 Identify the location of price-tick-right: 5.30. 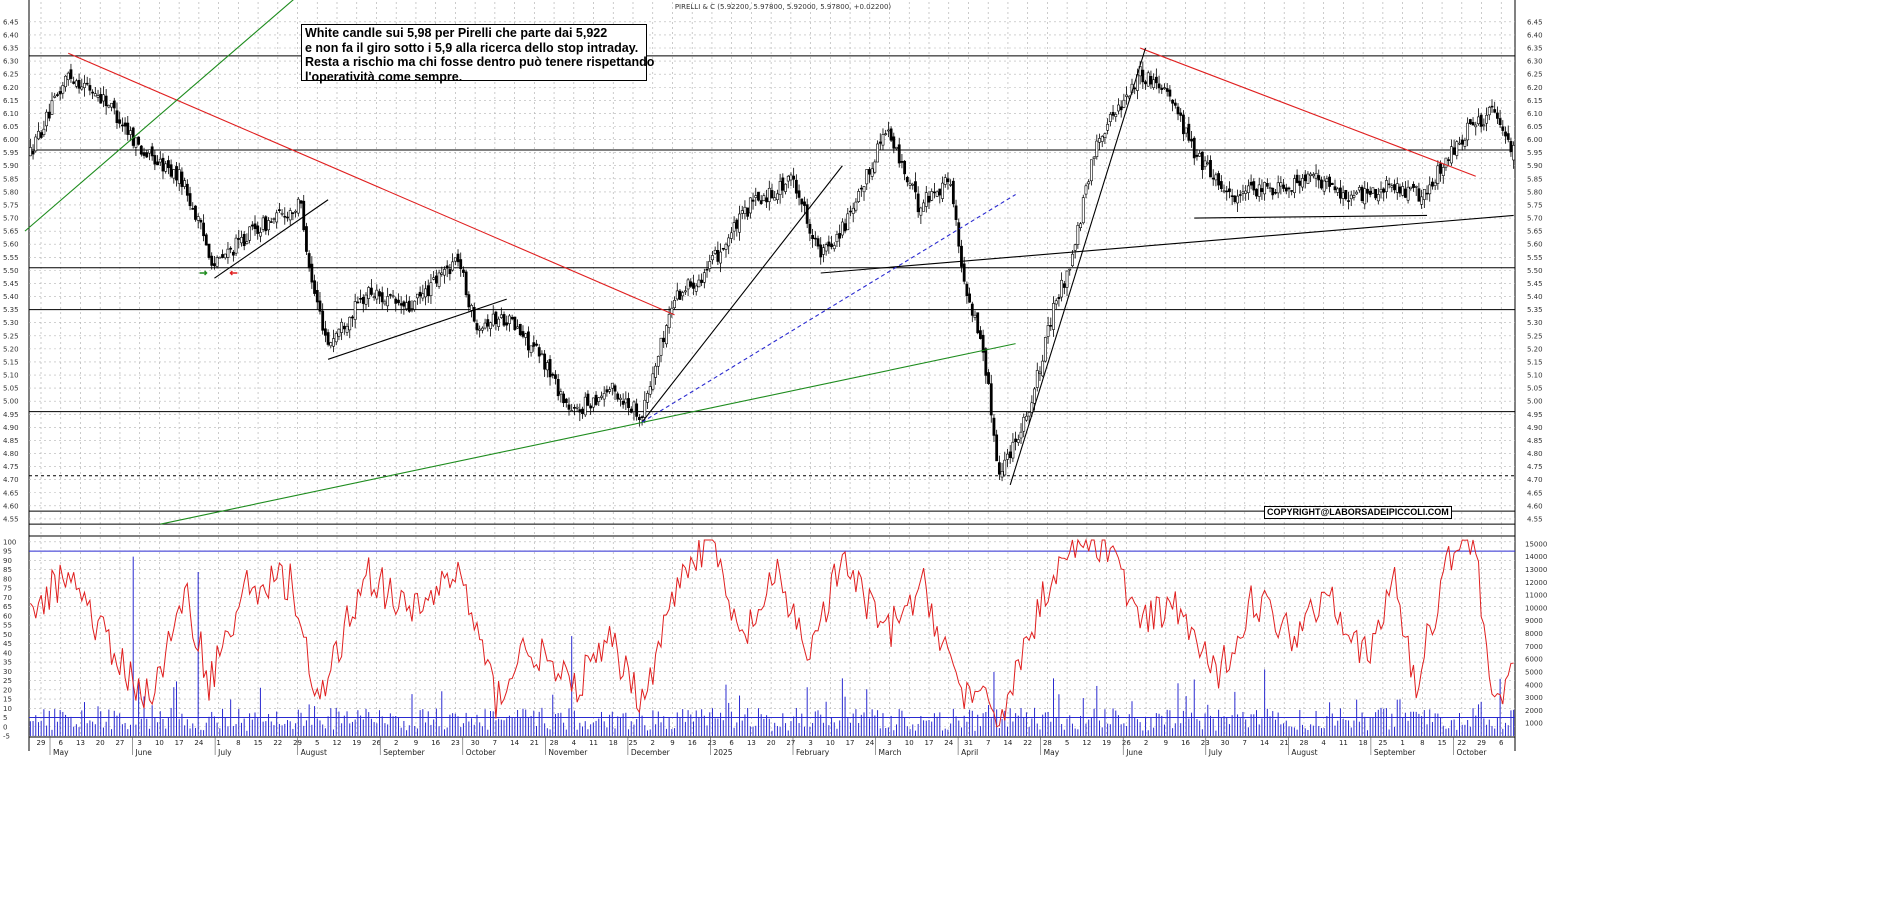
(1535, 323).